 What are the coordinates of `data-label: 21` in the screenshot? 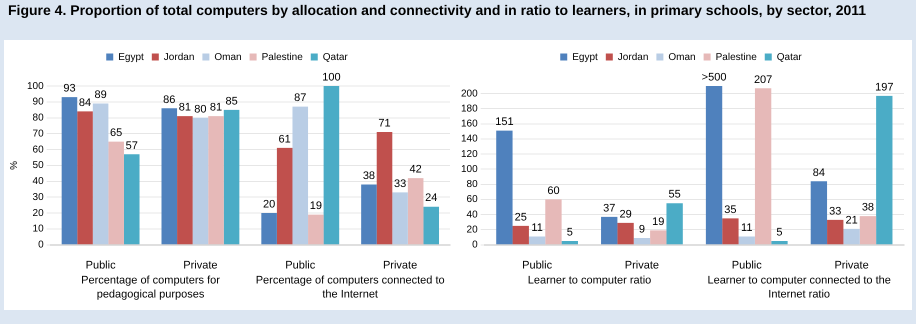 It's located at (851, 220).